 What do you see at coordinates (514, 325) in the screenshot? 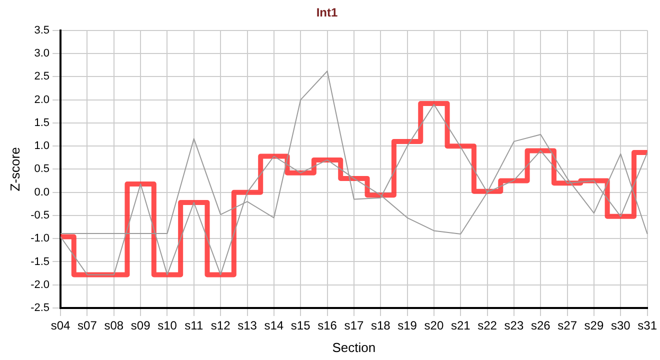
I see `x-tick-label: s23` at bounding box center [514, 325].